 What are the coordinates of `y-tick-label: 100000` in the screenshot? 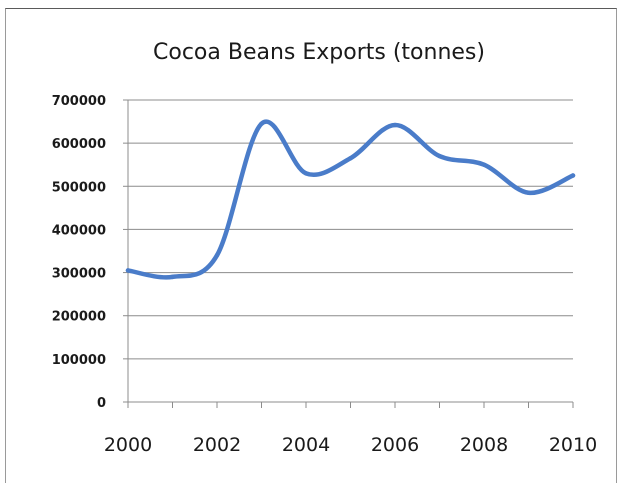 It's located at (79, 360).